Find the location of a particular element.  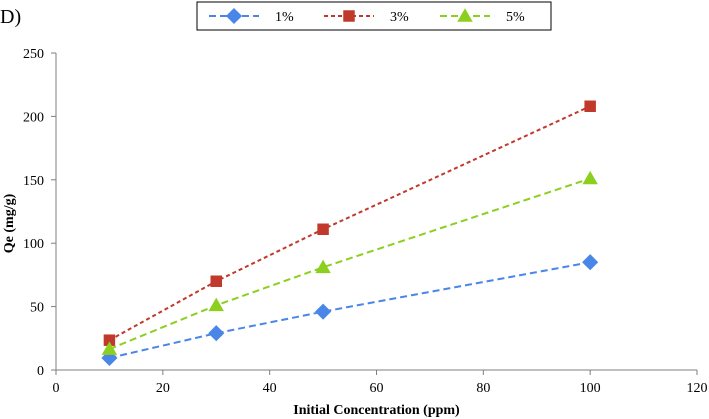

x-axis-title: Initial Concentration (ppm) is located at coordinates (376, 410).